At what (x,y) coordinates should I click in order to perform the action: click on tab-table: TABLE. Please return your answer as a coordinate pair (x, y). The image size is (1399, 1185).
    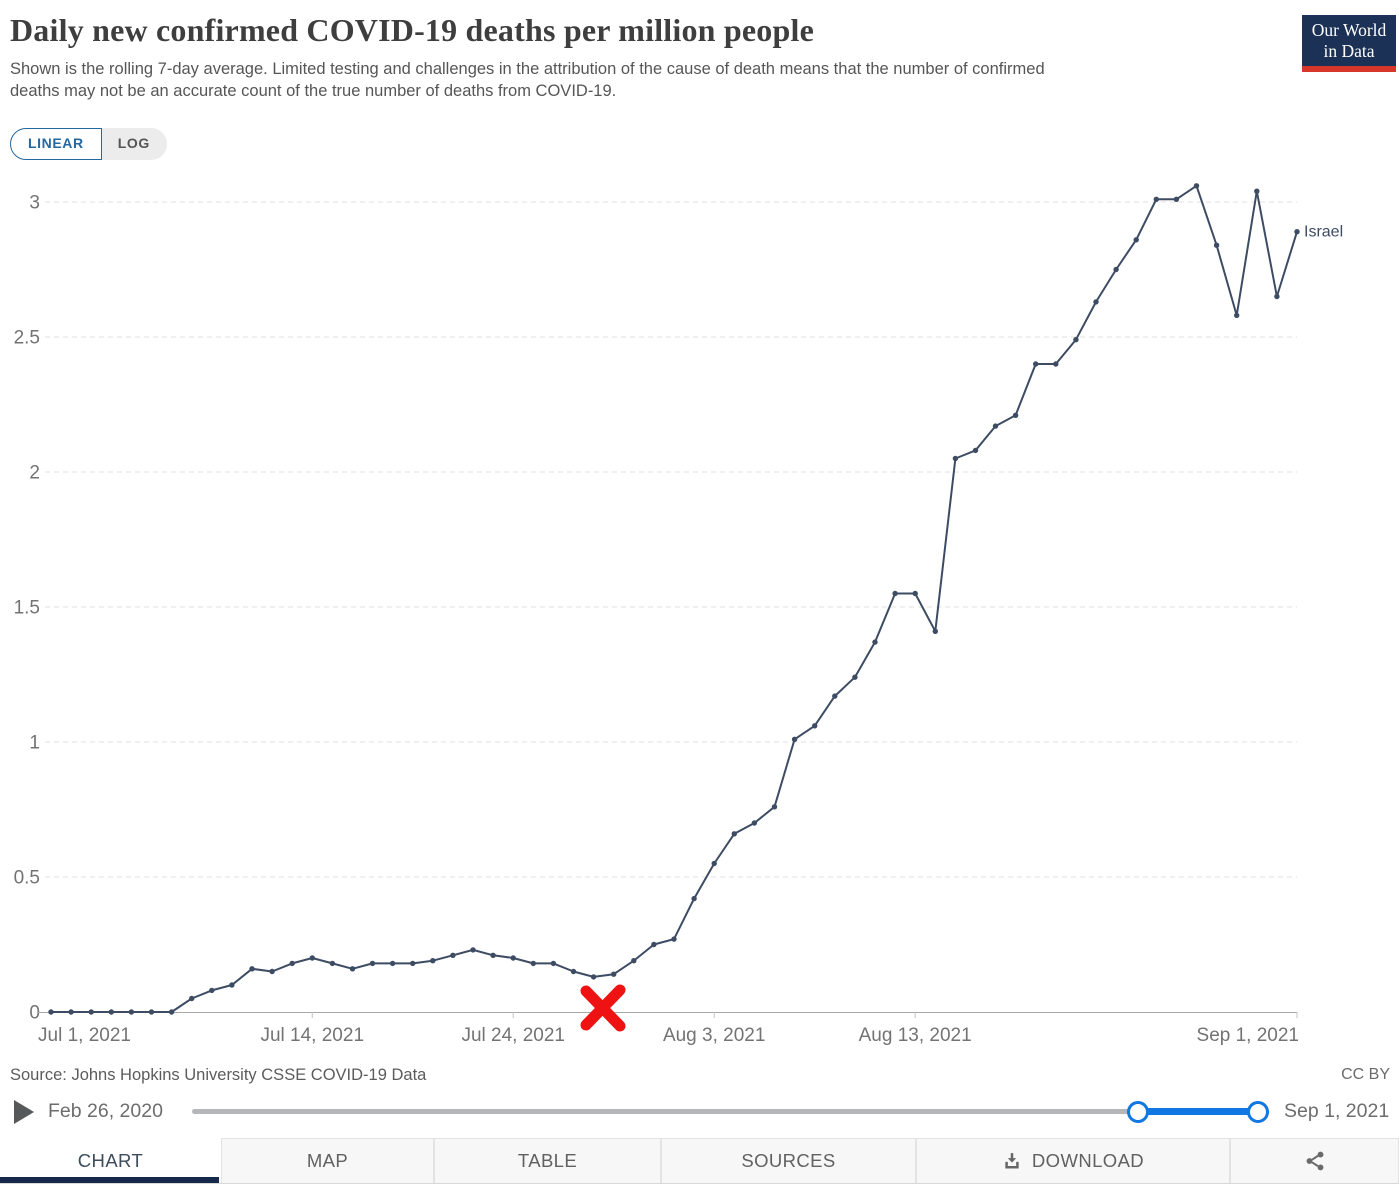
    Looking at the image, I should click on (547, 1160).